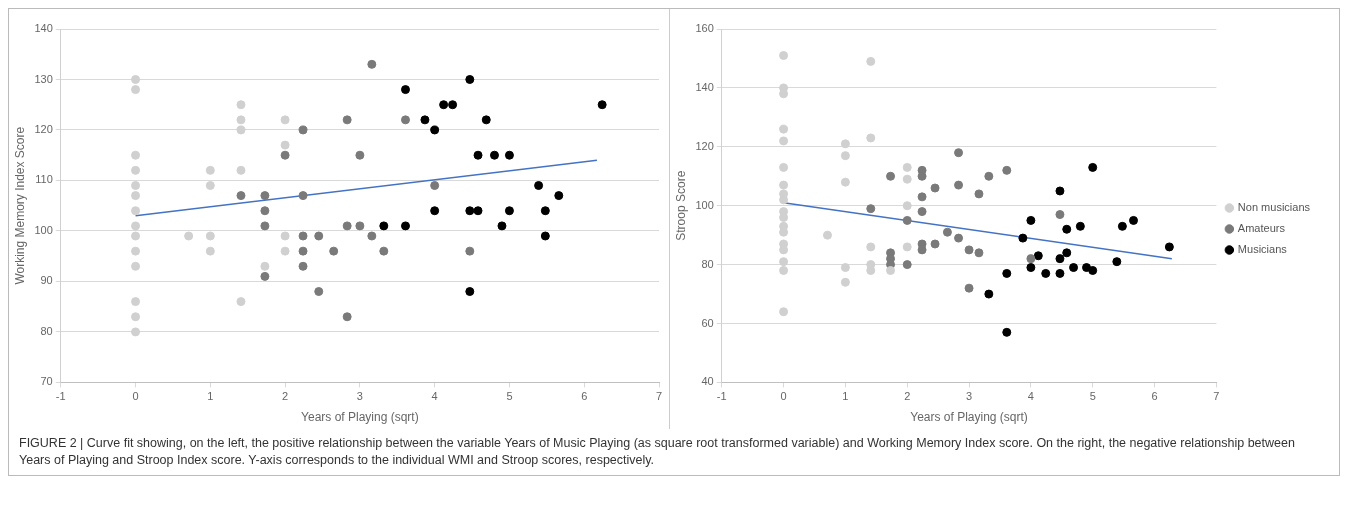  I want to click on x-tick-label: 1, so click(845, 396).